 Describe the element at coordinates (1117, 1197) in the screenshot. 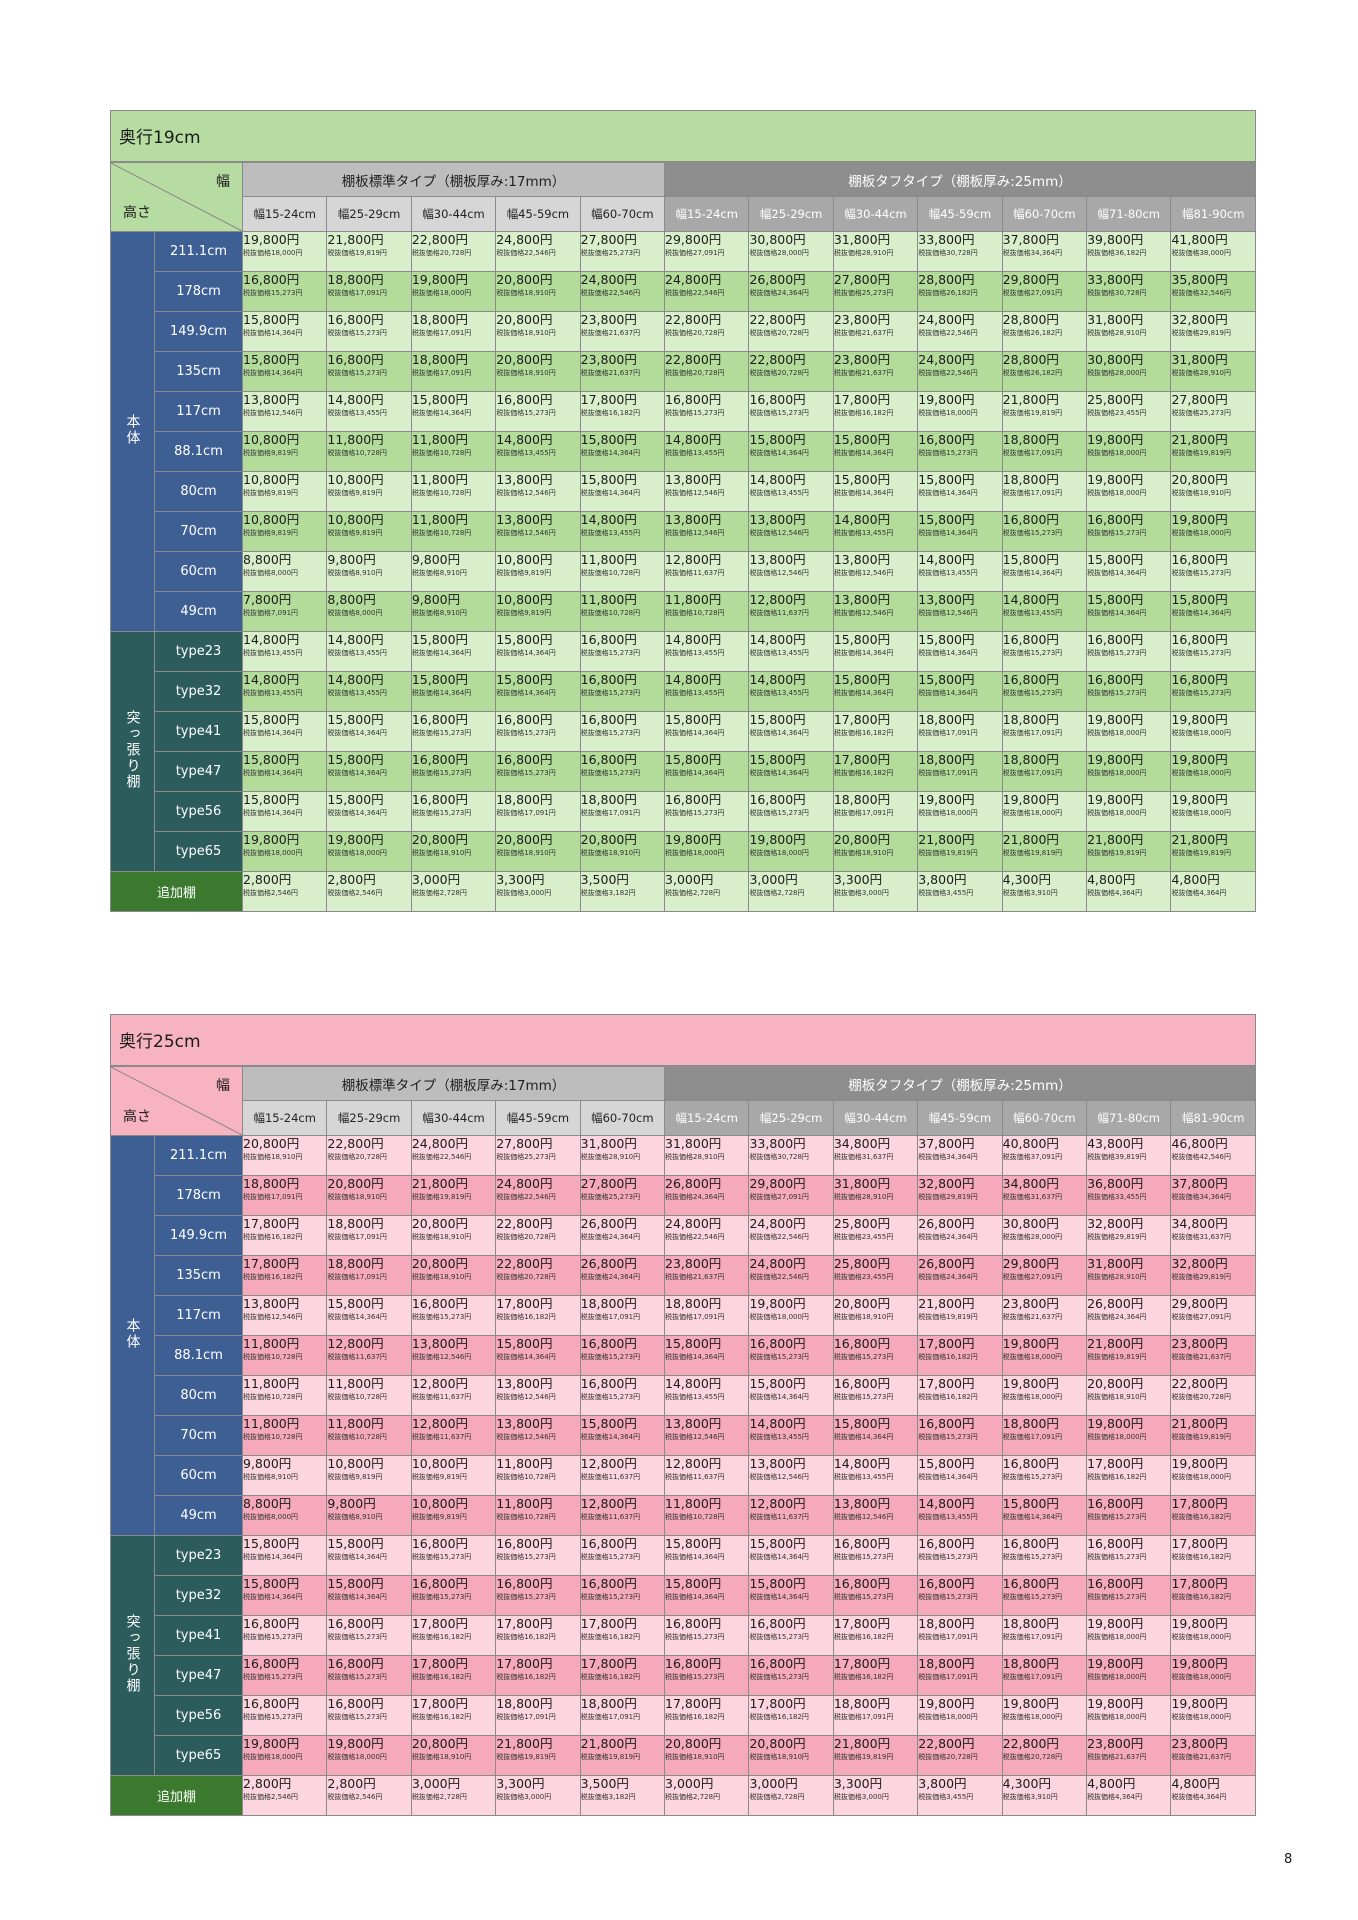

I see `price-before-tax: 税抜価格33,455円` at that location.